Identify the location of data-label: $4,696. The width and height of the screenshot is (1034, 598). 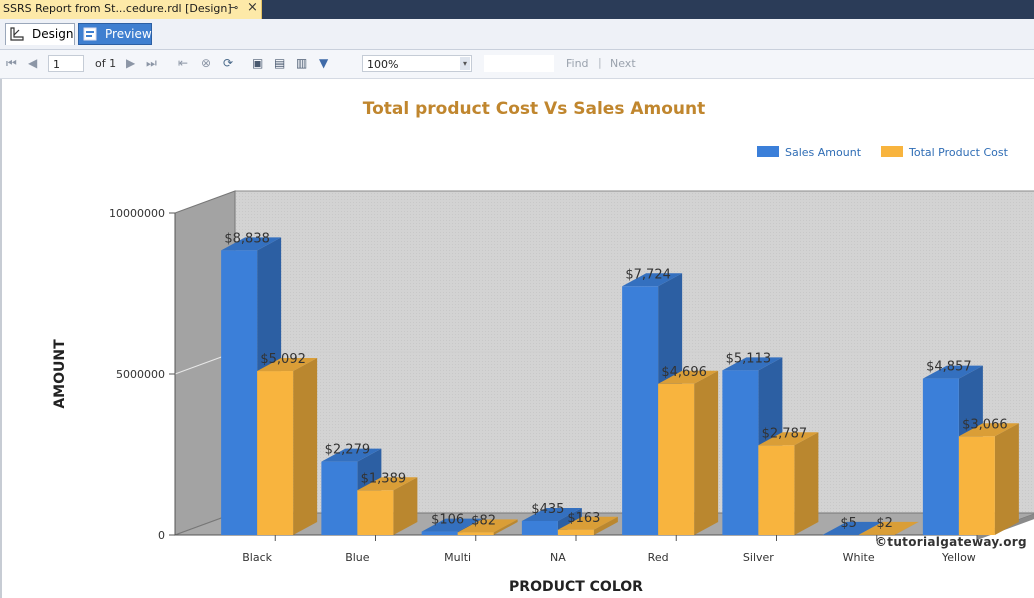
(684, 372).